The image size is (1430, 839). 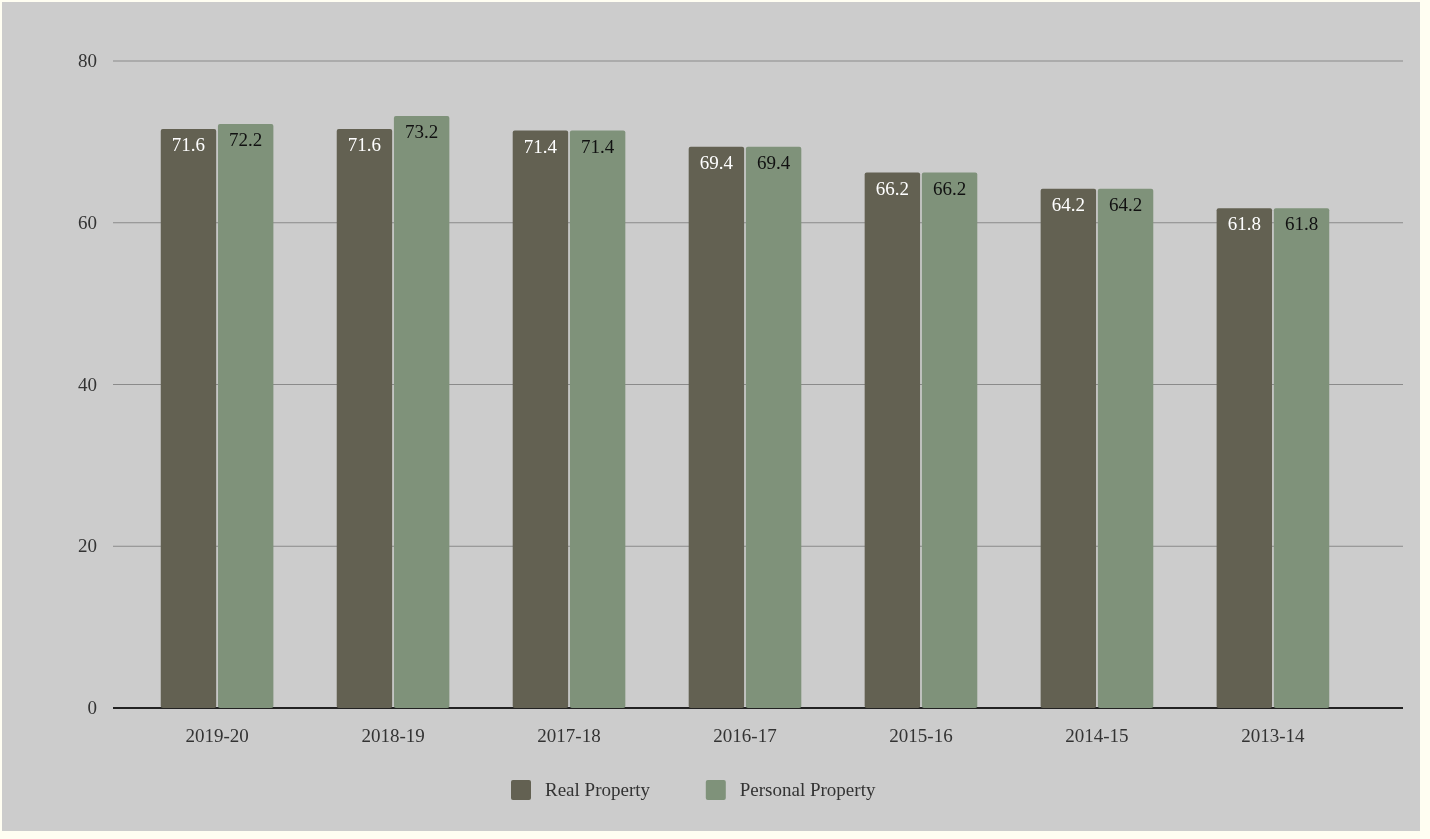 I want to click on x-tick-label: 2013-14, so click(x=1273, y=735).